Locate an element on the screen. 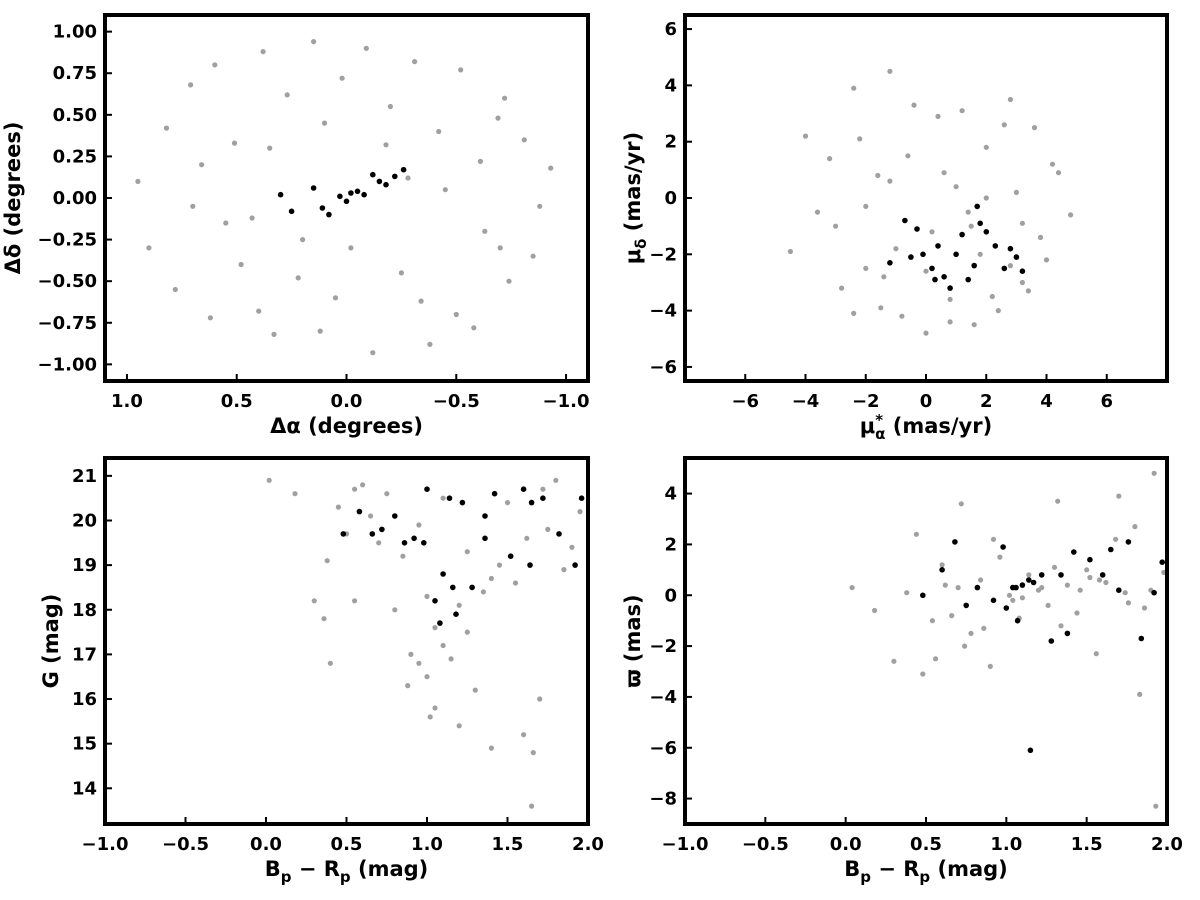 The width and height of the screenshot is (1200, 900). x-tick-label: 1.0 is located at coordinates (427, 844).